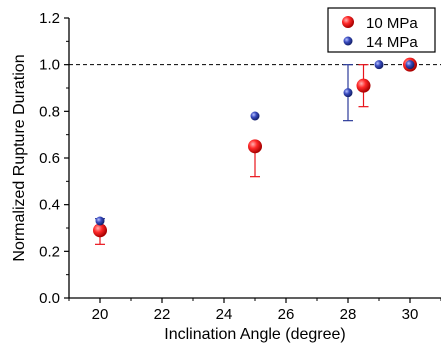  What do you see at coordinates (224, 314) in the screenshot?
I see `x-tick-label: 24` at bounding box center [224, 314].